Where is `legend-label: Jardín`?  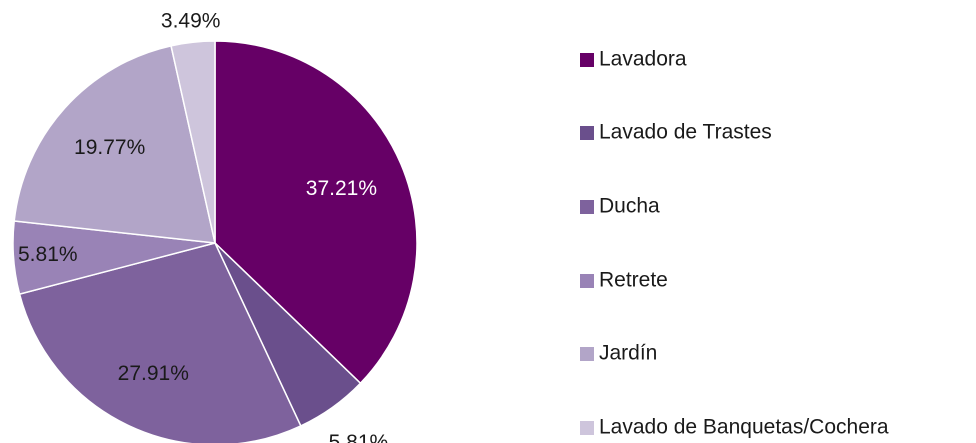 legend-label: Jardín is located at coordinates (628, 353).